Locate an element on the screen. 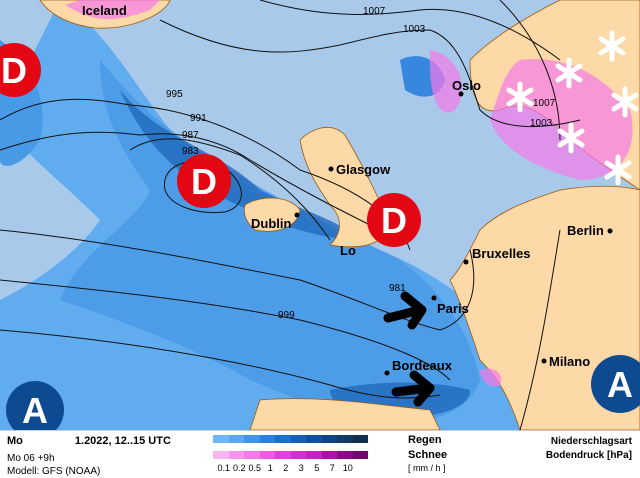  snow-symbols is located at coordinates (572, 108).